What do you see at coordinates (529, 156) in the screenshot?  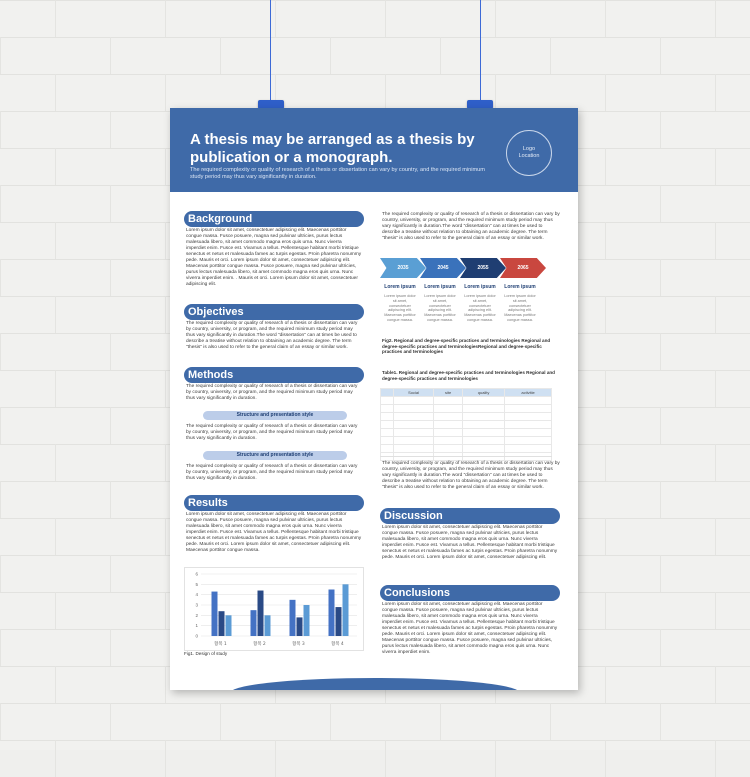 I see `logo-line2: Location` at bounding box center [529, 156].